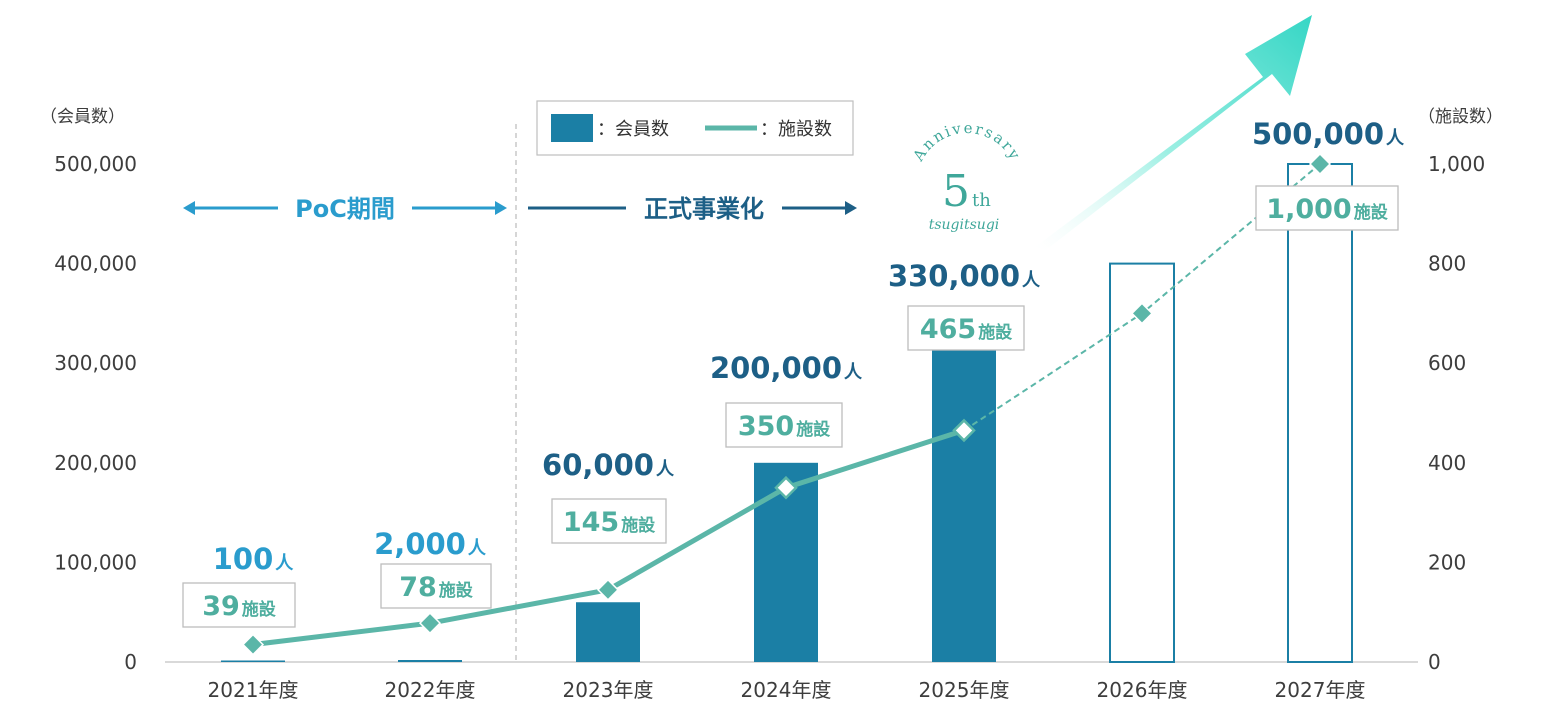 This screenshot has height=715, width=1543. What do you see at coordinates (1447, 363) in the screenshot?
I see `y-right-tick: 600` at bounding box center [1447, 363].